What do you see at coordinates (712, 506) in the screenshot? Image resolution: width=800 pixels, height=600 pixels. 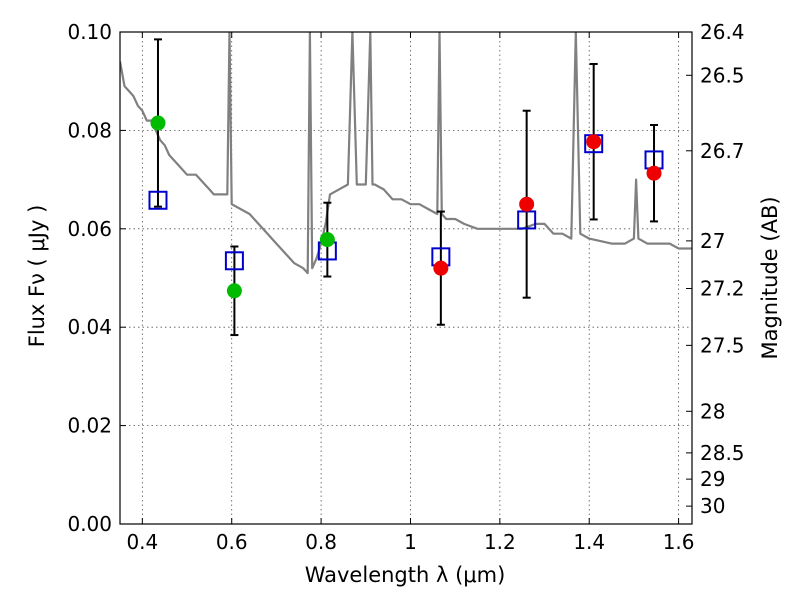 I see `mag-tick-label: 30` at bounding box center [712, 506].